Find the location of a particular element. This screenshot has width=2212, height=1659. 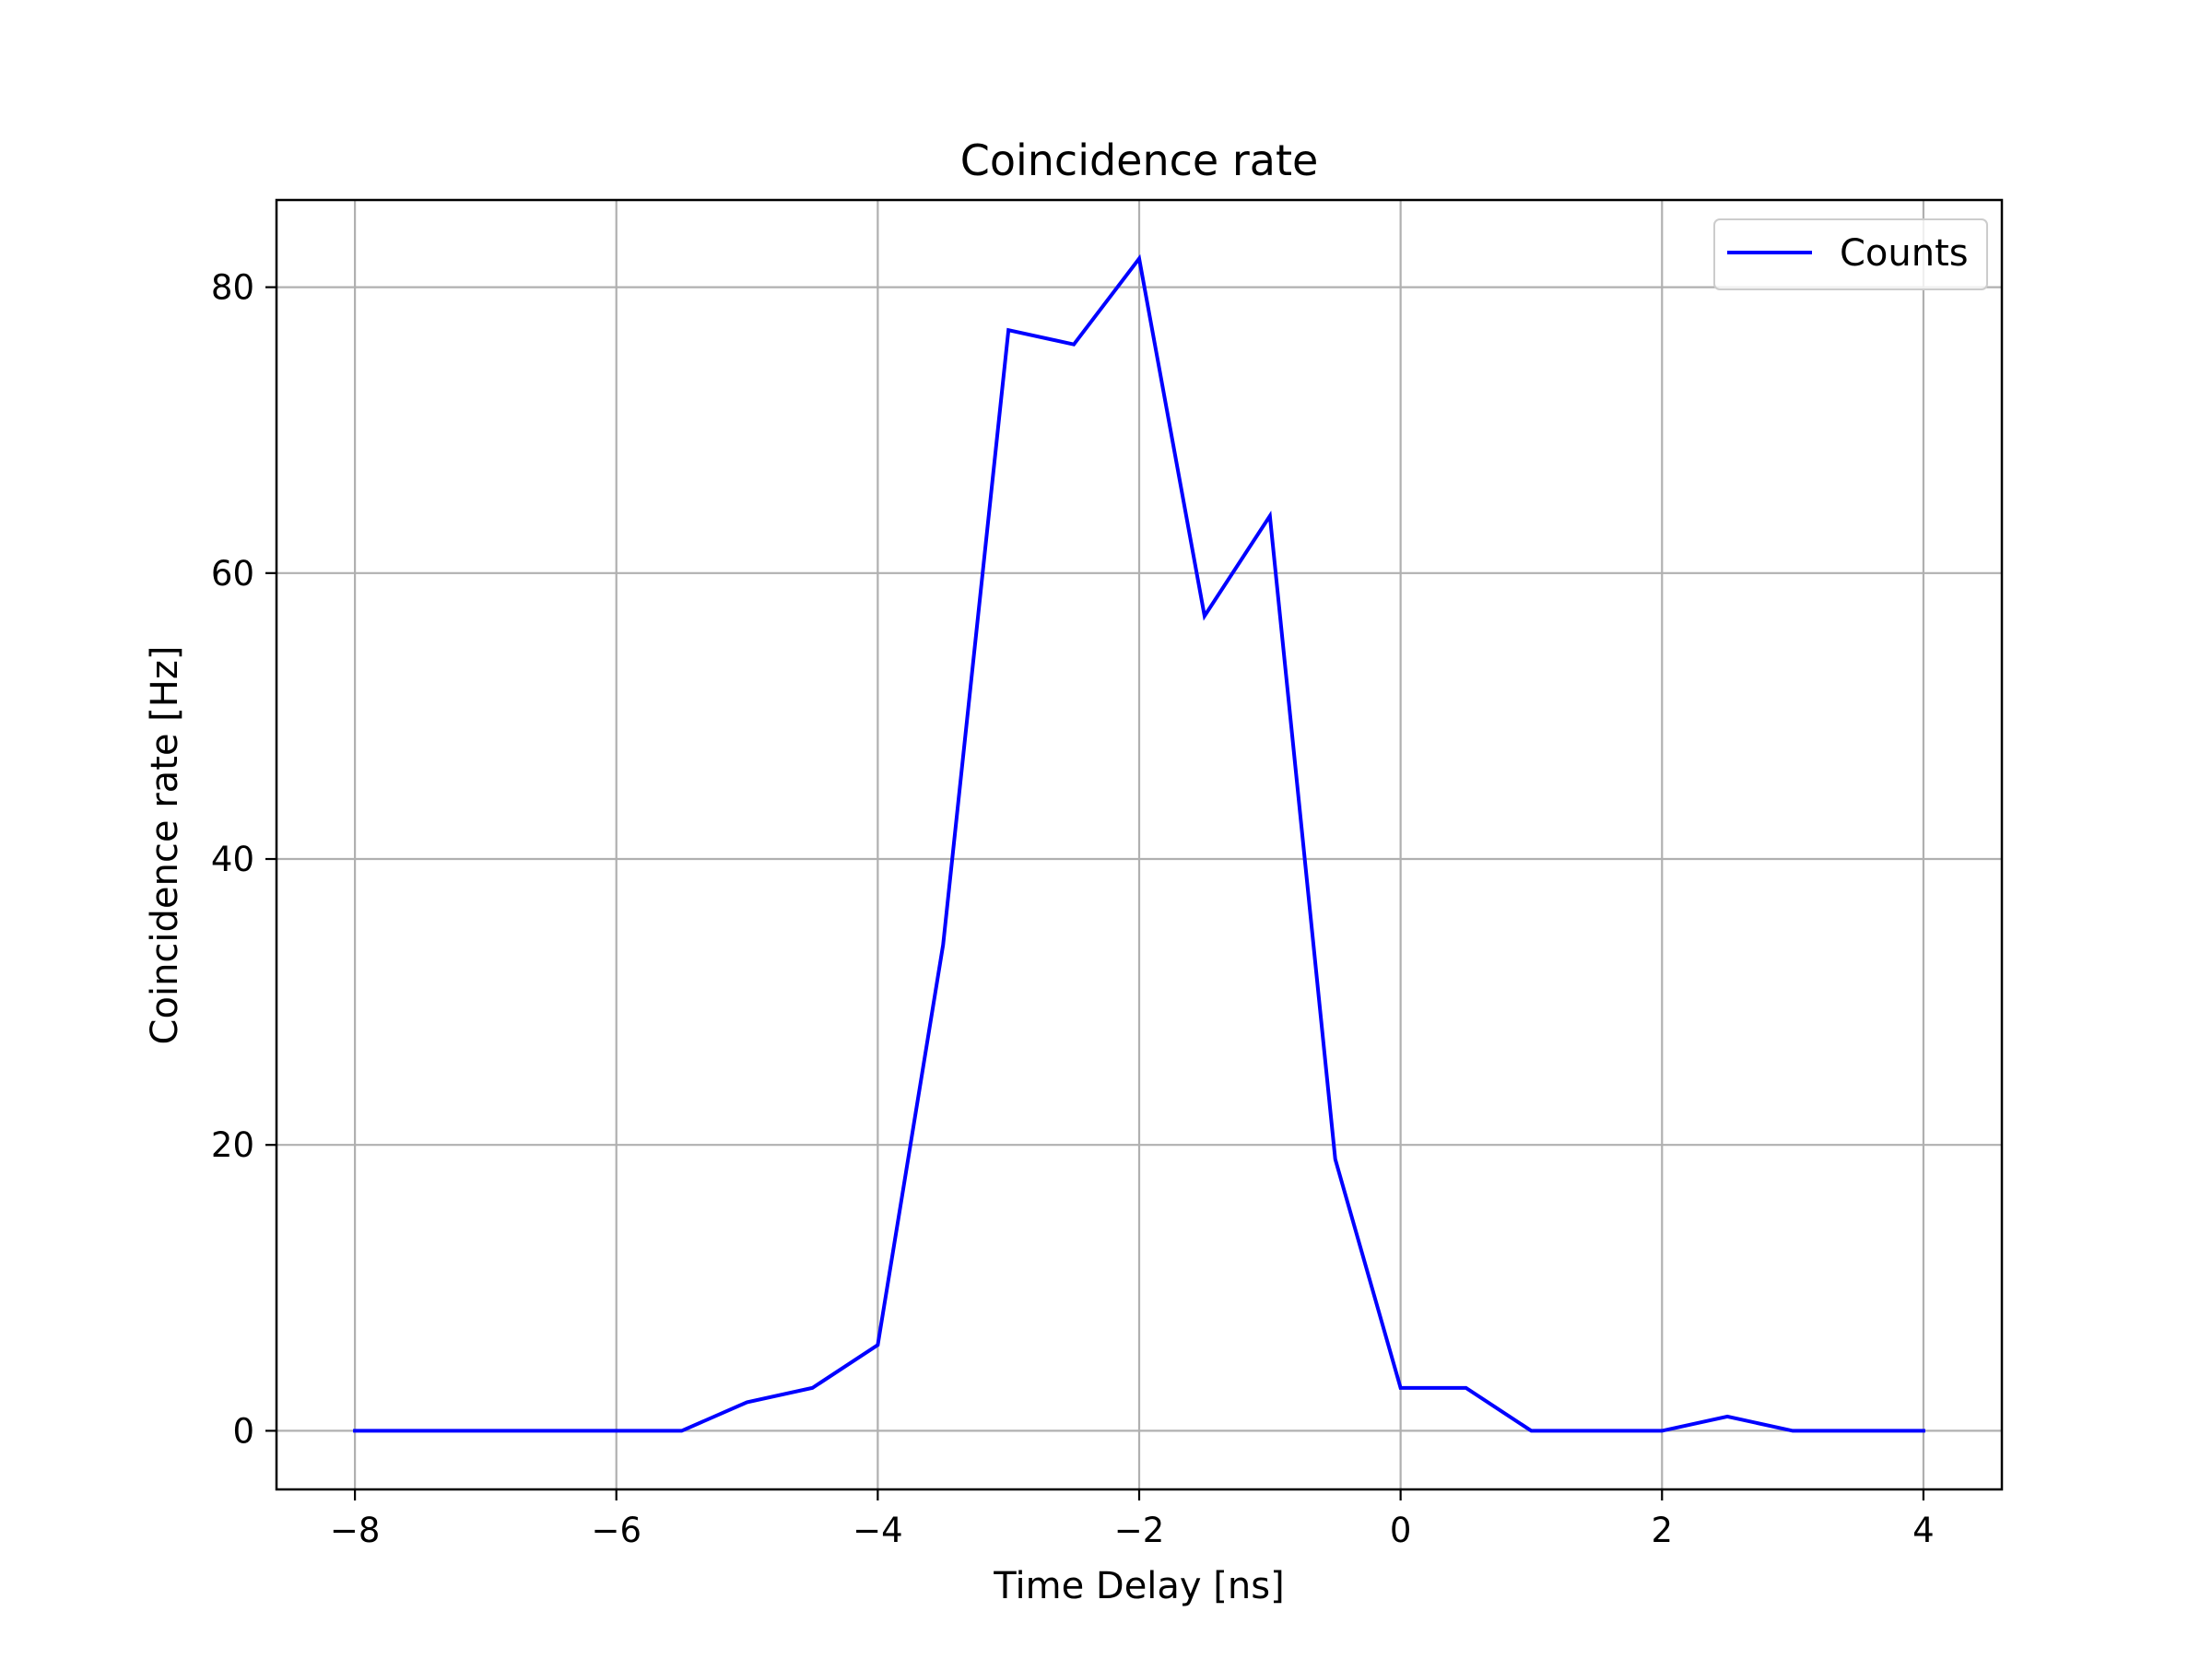

x-tick-label: 2 is located at coordinates (1662, 1530).